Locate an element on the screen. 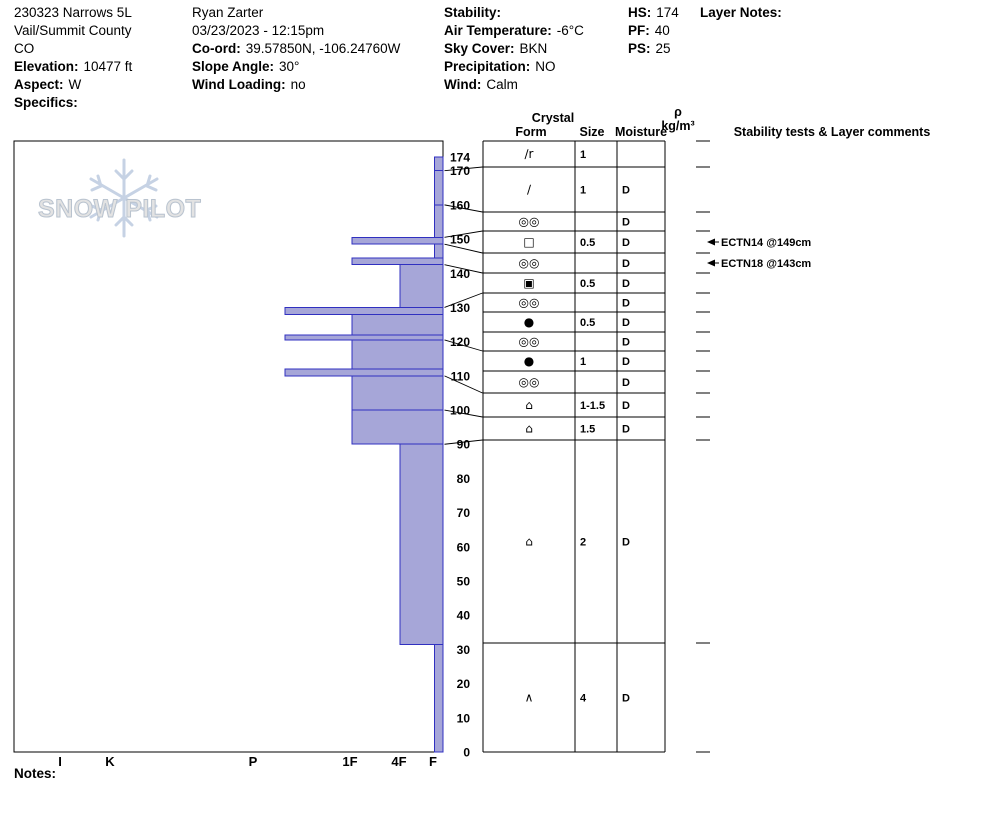 The width and height of the screenshot is (994, 840). pf-value: 40 is located at coordinates (662, 30).